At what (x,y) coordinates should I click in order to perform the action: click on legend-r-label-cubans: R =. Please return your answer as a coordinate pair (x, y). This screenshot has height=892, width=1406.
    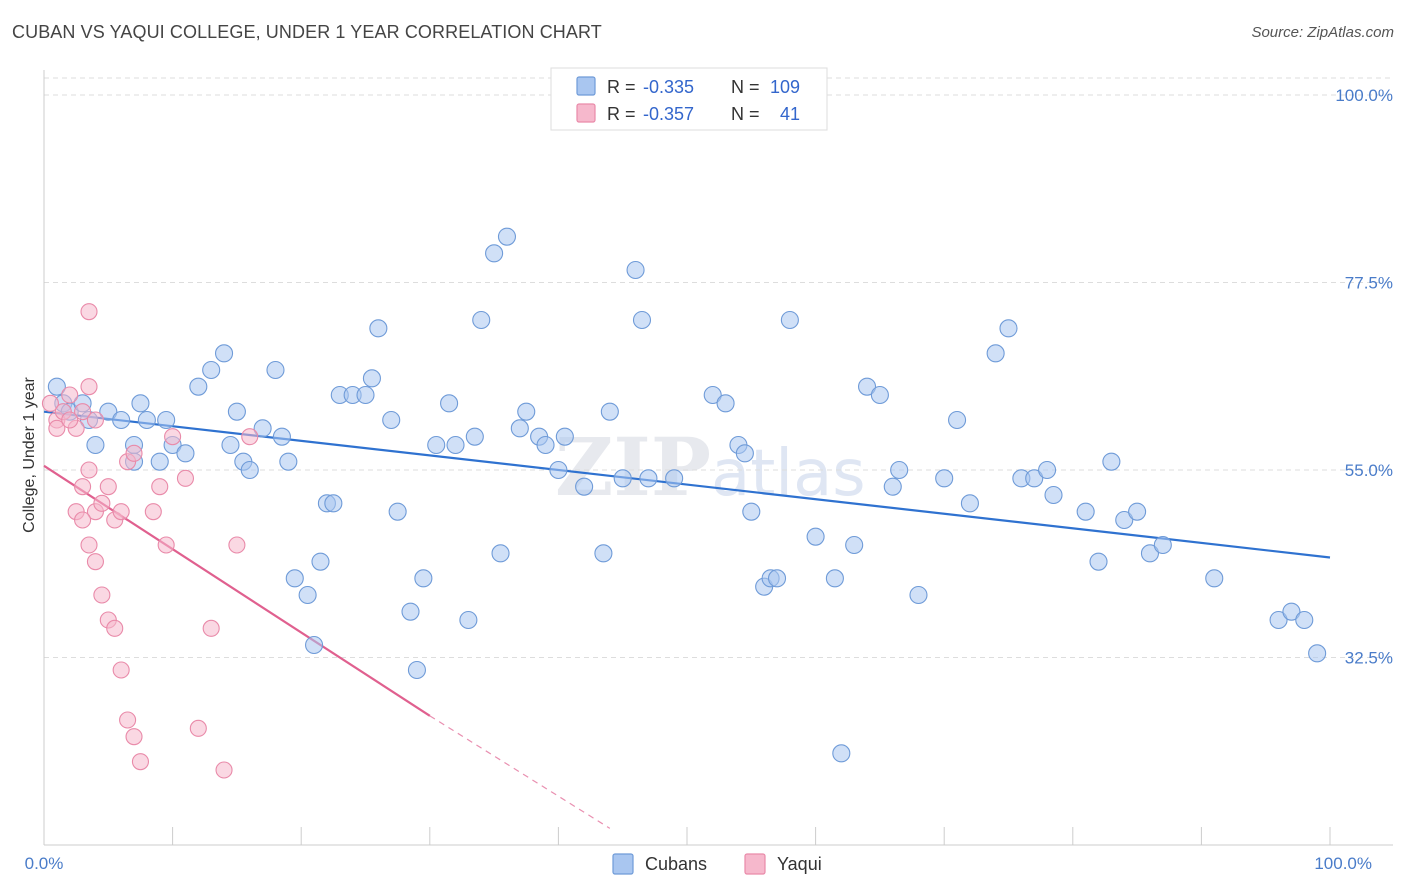
    Looking at the image, I should click on (621, 87).